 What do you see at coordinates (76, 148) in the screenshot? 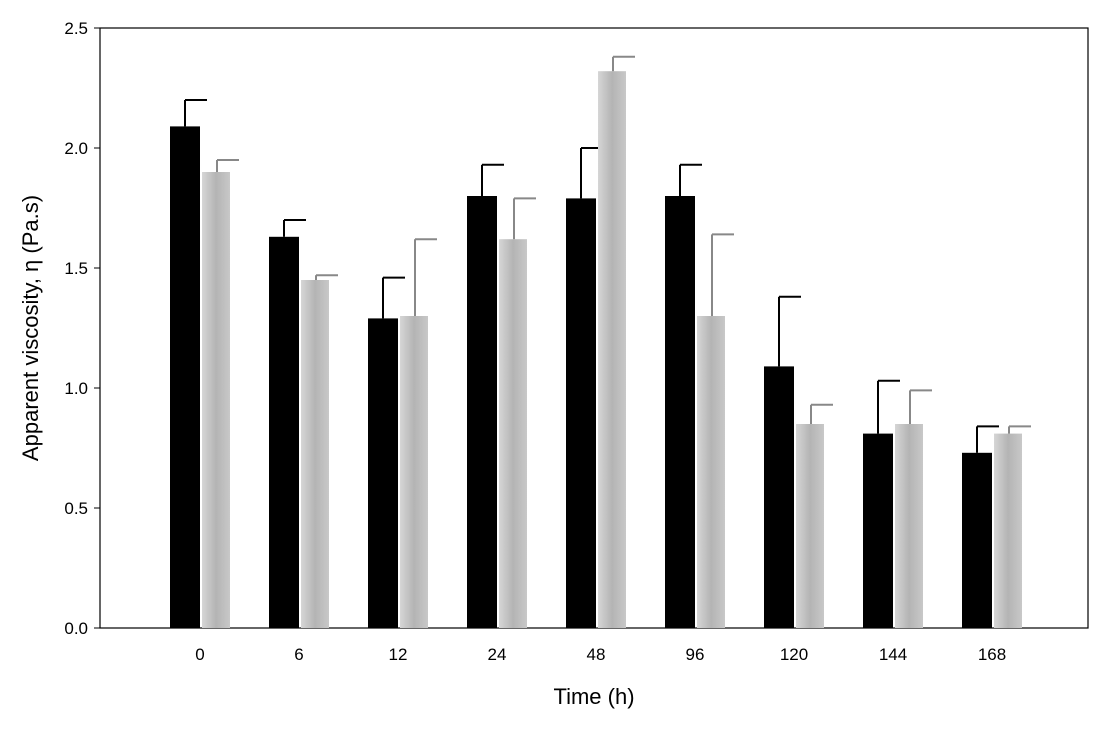
I see `y-tick-label: 2.0` at bounding box center [76, 148].